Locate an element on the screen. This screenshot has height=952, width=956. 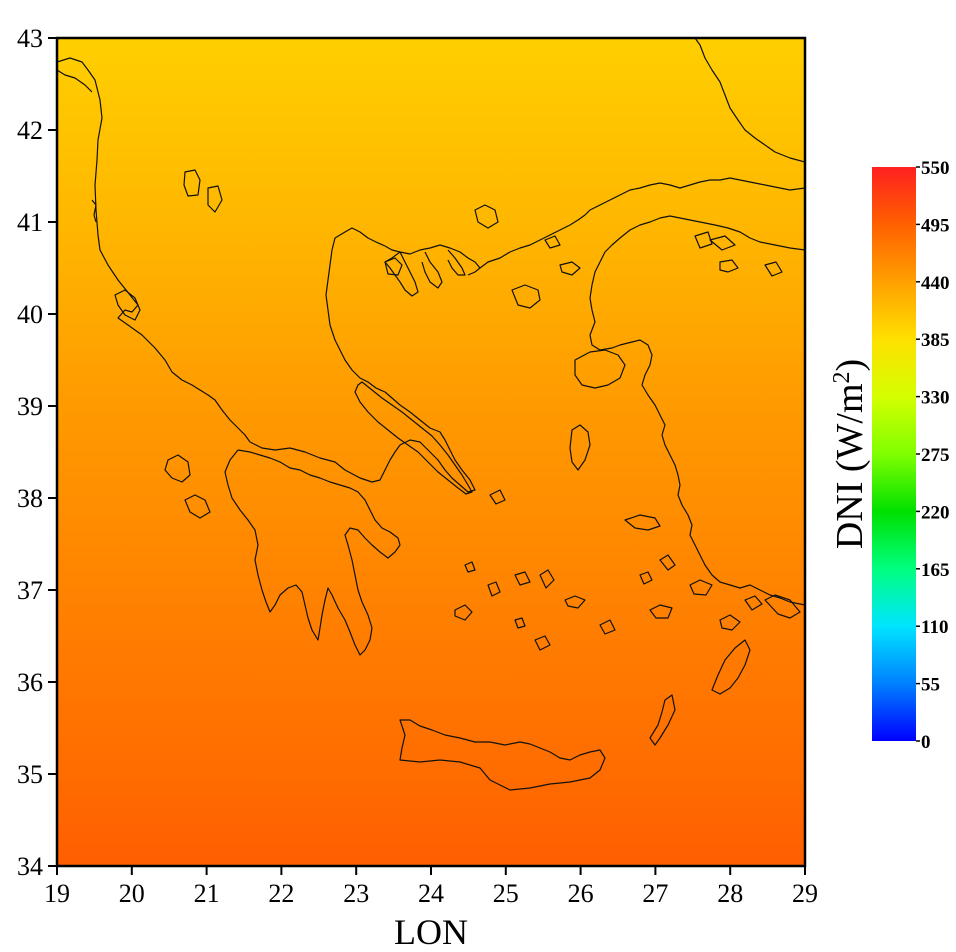
coastline-thasos is located at coordinates (486, 216).